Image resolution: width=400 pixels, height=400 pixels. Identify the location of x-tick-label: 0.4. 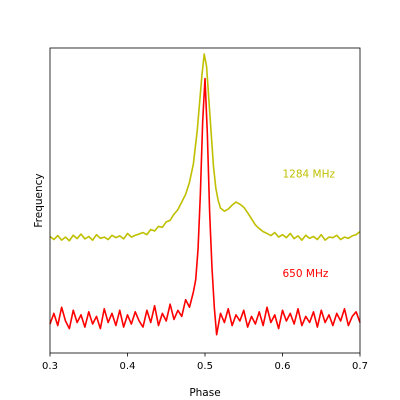
(128, 366).